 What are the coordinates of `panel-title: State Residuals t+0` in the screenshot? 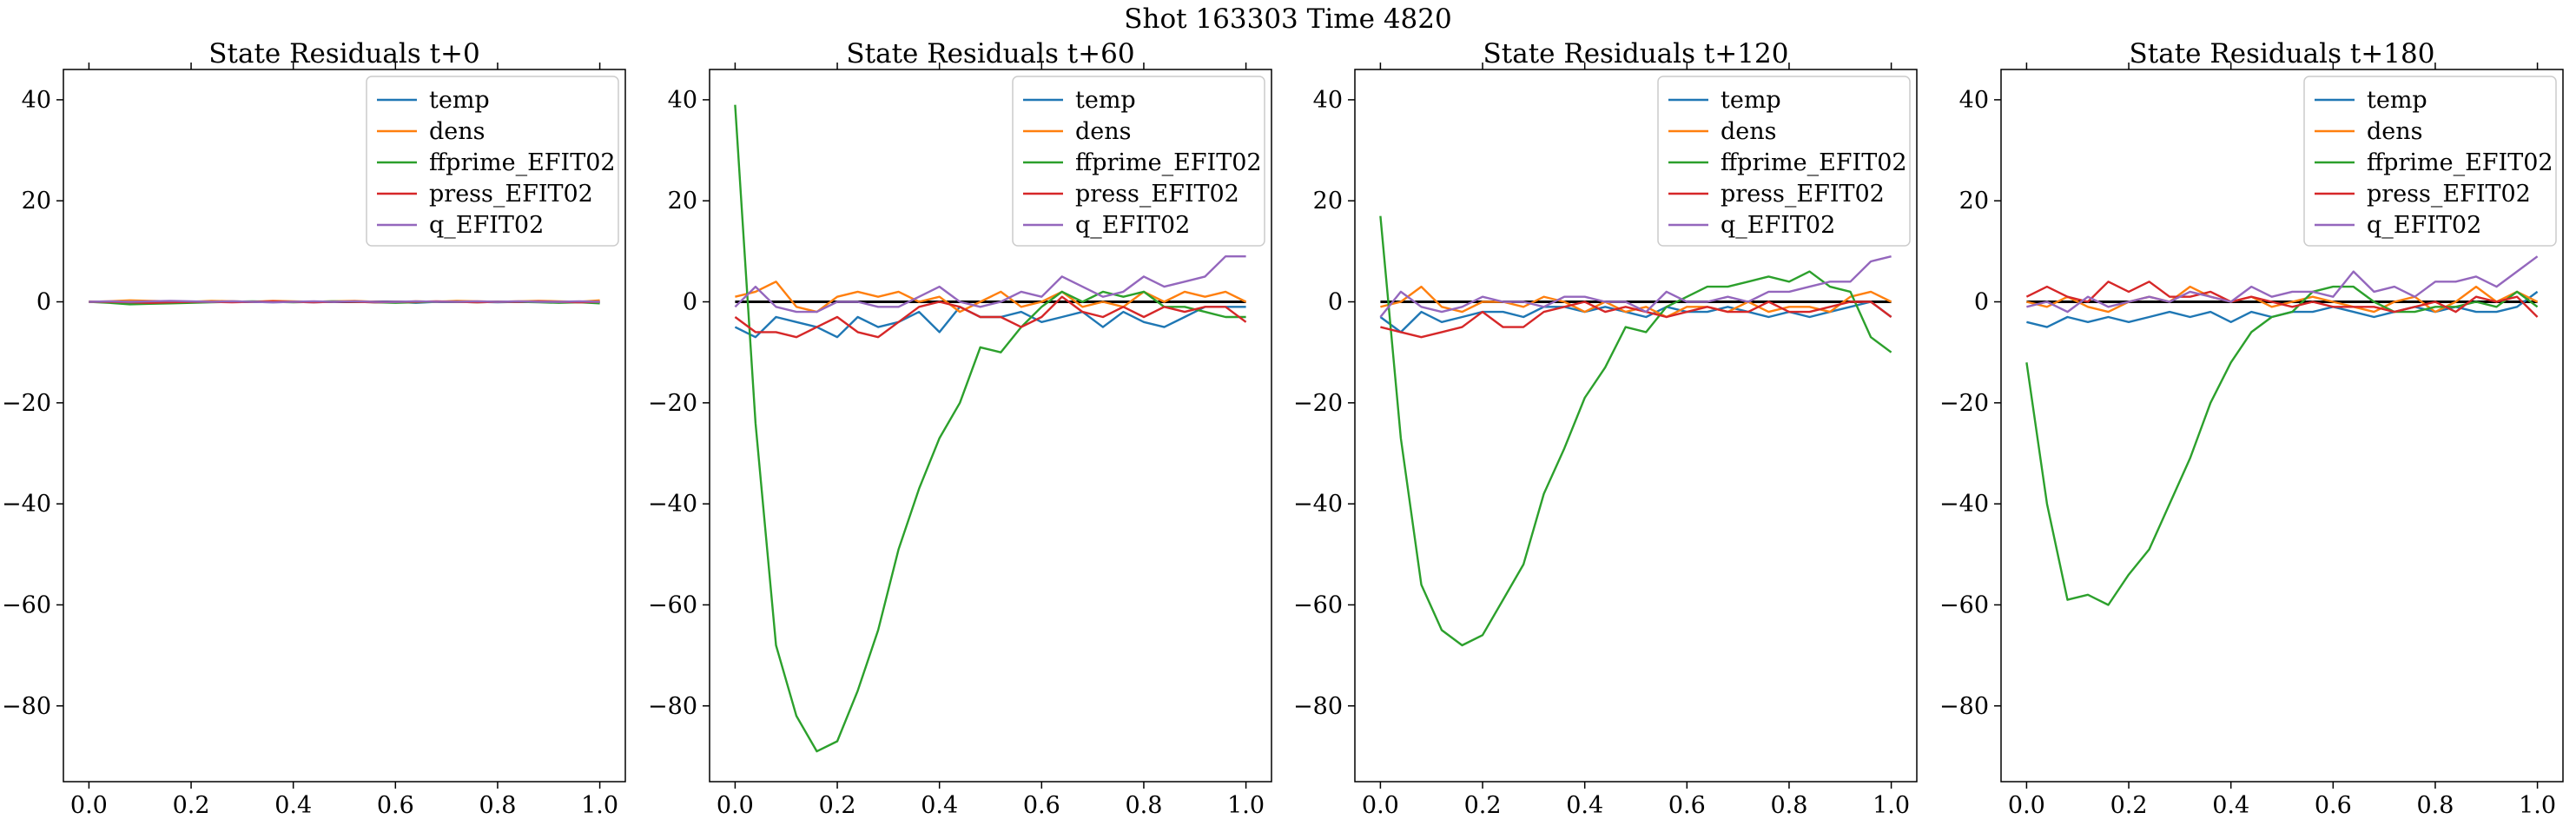 It's located at (343, 53).